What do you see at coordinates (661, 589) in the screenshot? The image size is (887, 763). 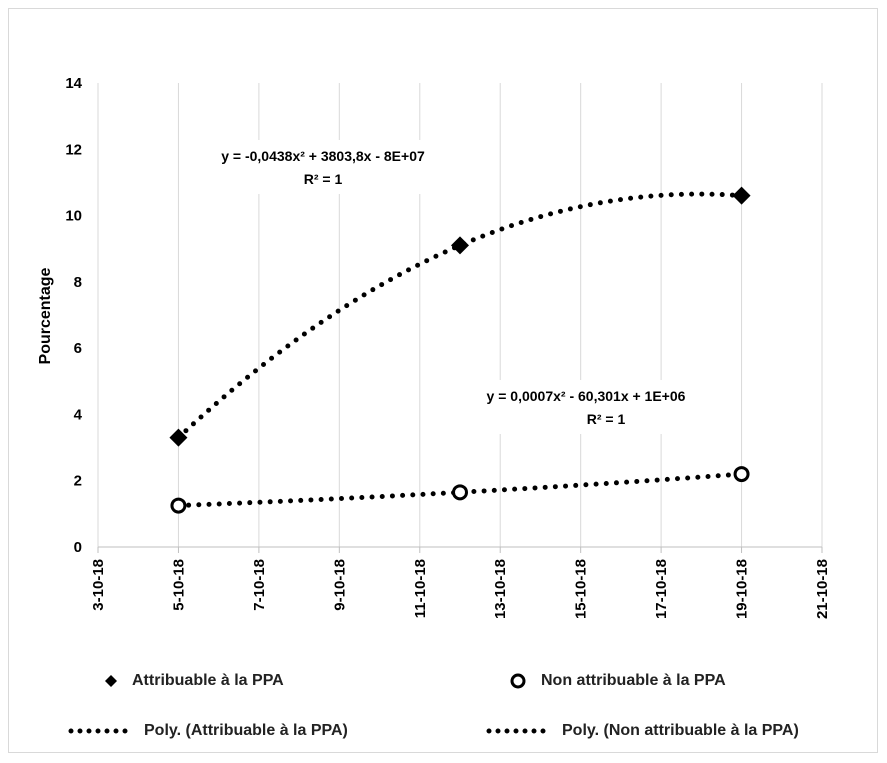 I see `x-tick-label: 17-10-18` at bounding box center [661, 589].